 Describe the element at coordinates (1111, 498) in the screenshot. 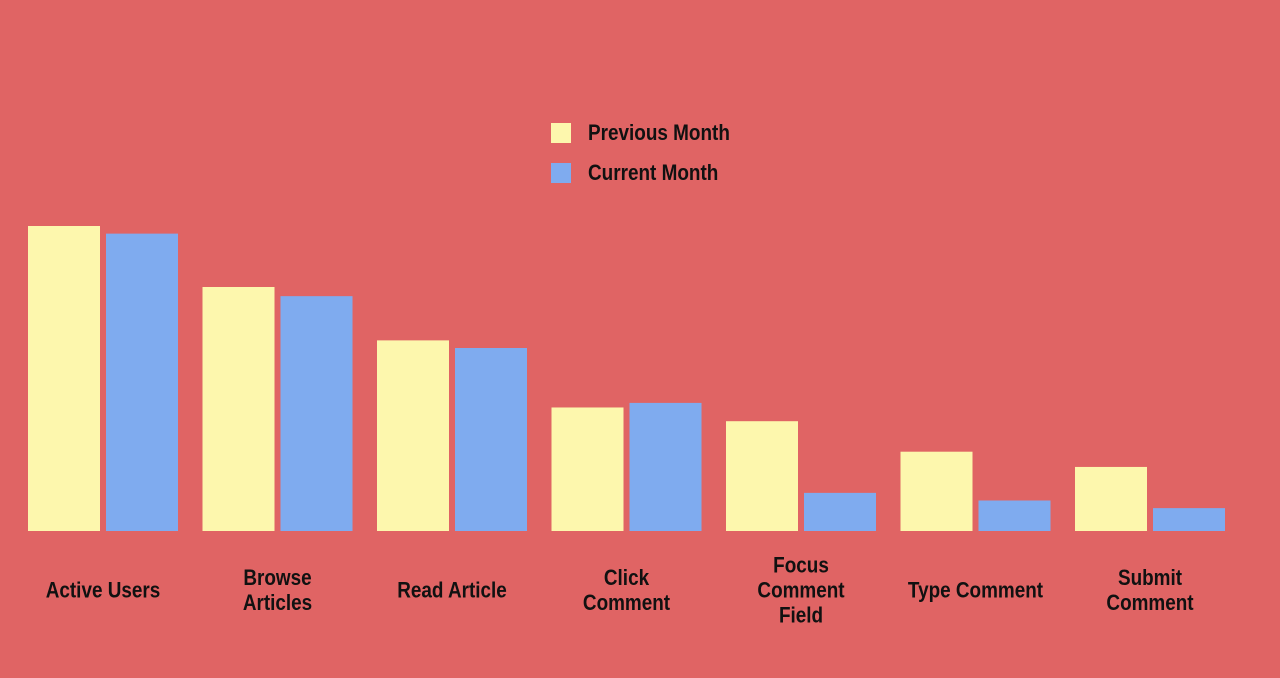

I see `bar-previous-month-submit-comment` at that location.